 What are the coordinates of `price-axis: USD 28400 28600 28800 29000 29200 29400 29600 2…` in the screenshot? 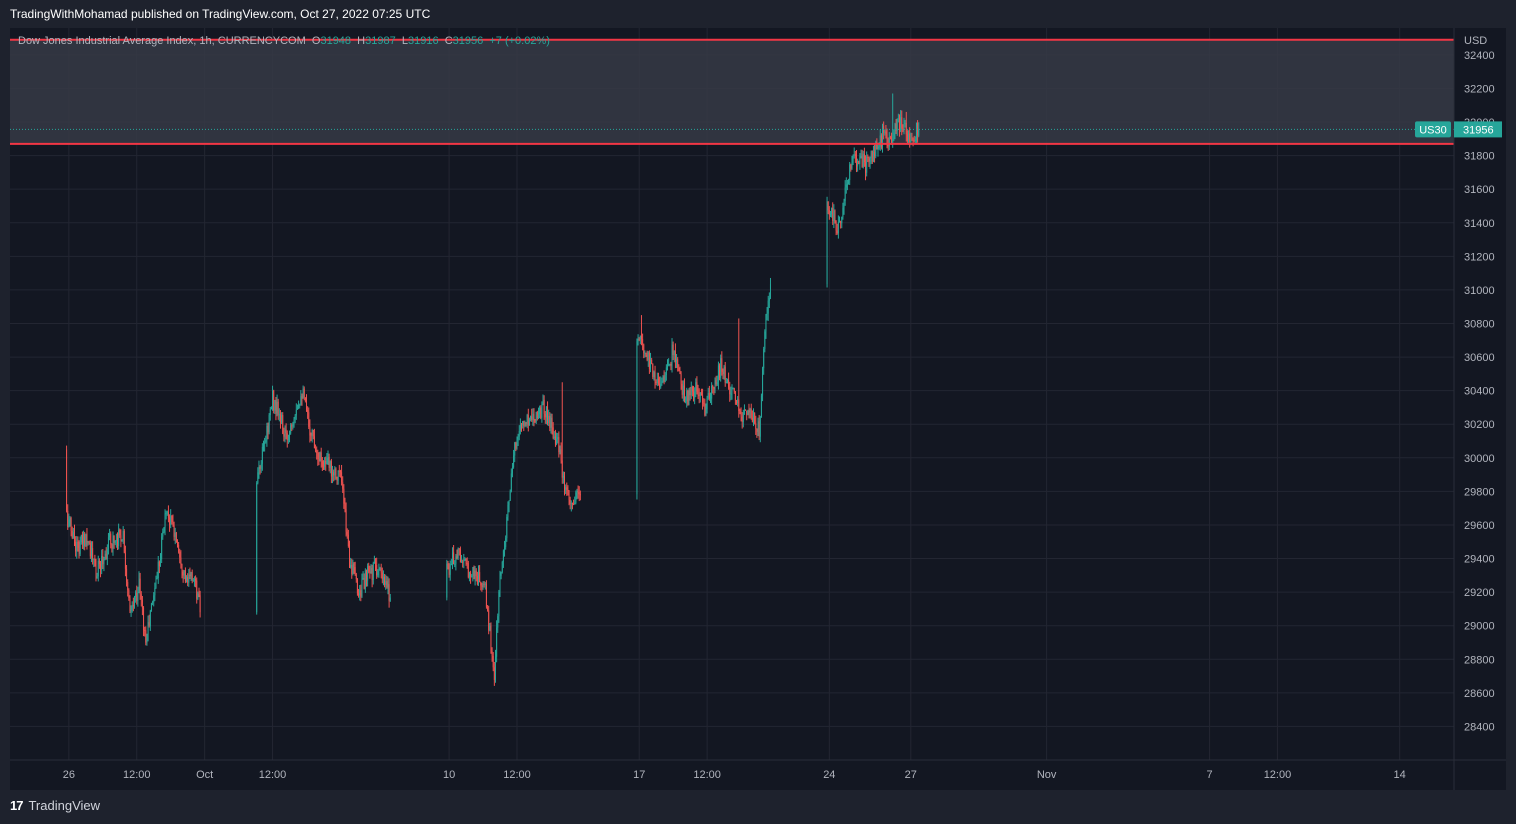 It's located at (1479, 384).